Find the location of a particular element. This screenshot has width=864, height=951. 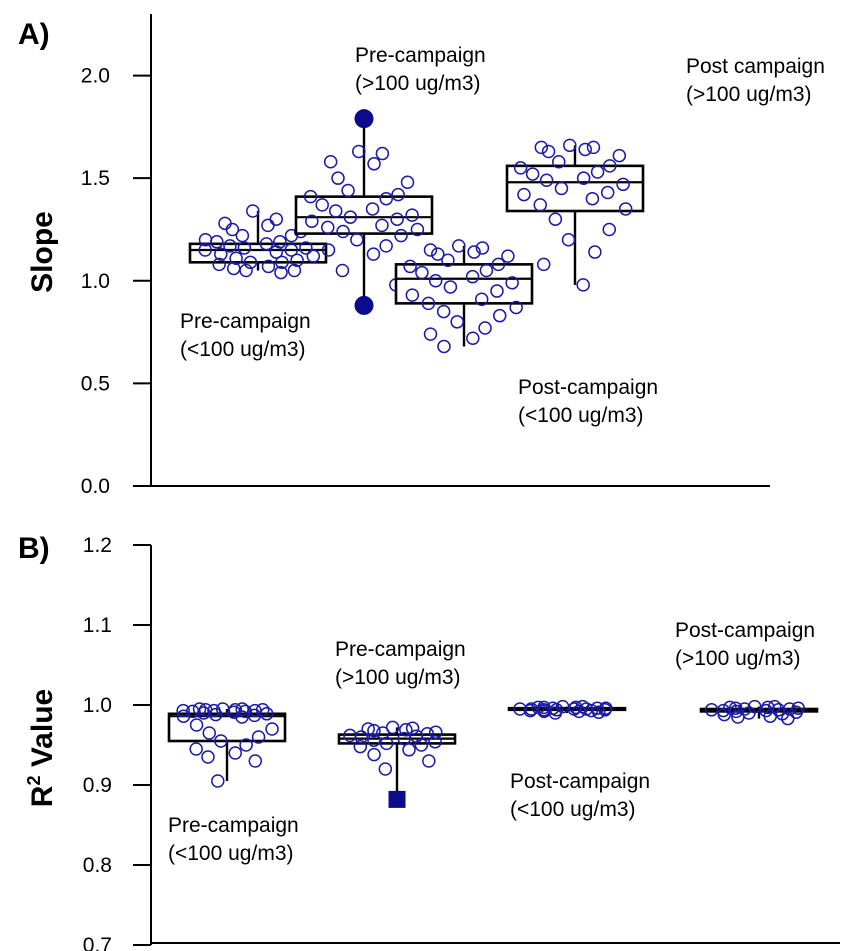

panel-b-letter: B) is located at coordinates (34, 548).